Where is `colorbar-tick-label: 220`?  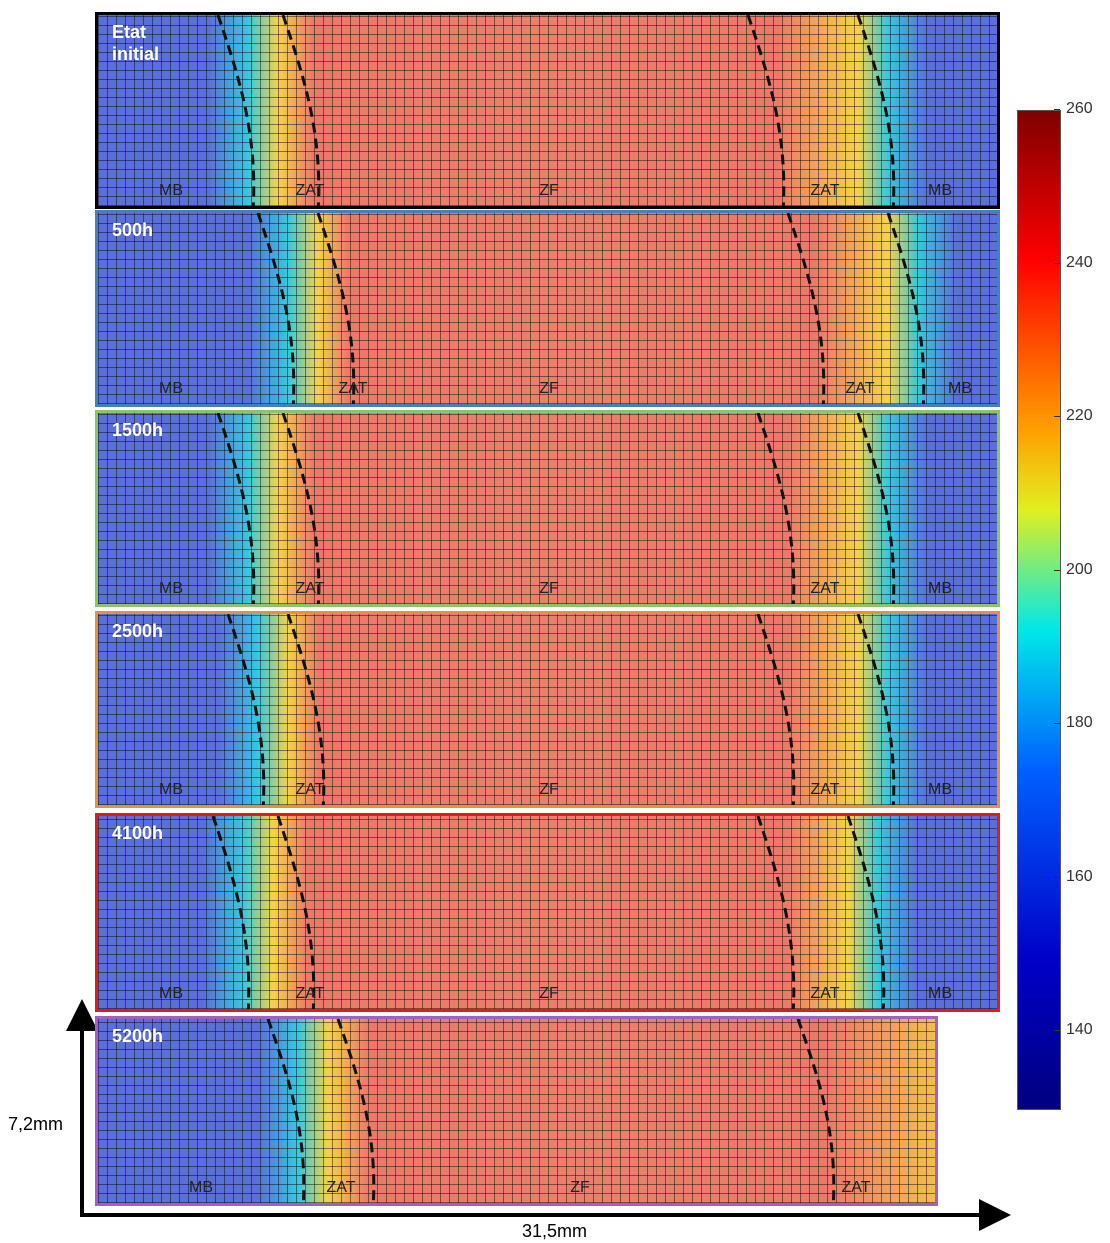
colorbar-tick-label: 220 is located at coordinates (1079, 416).